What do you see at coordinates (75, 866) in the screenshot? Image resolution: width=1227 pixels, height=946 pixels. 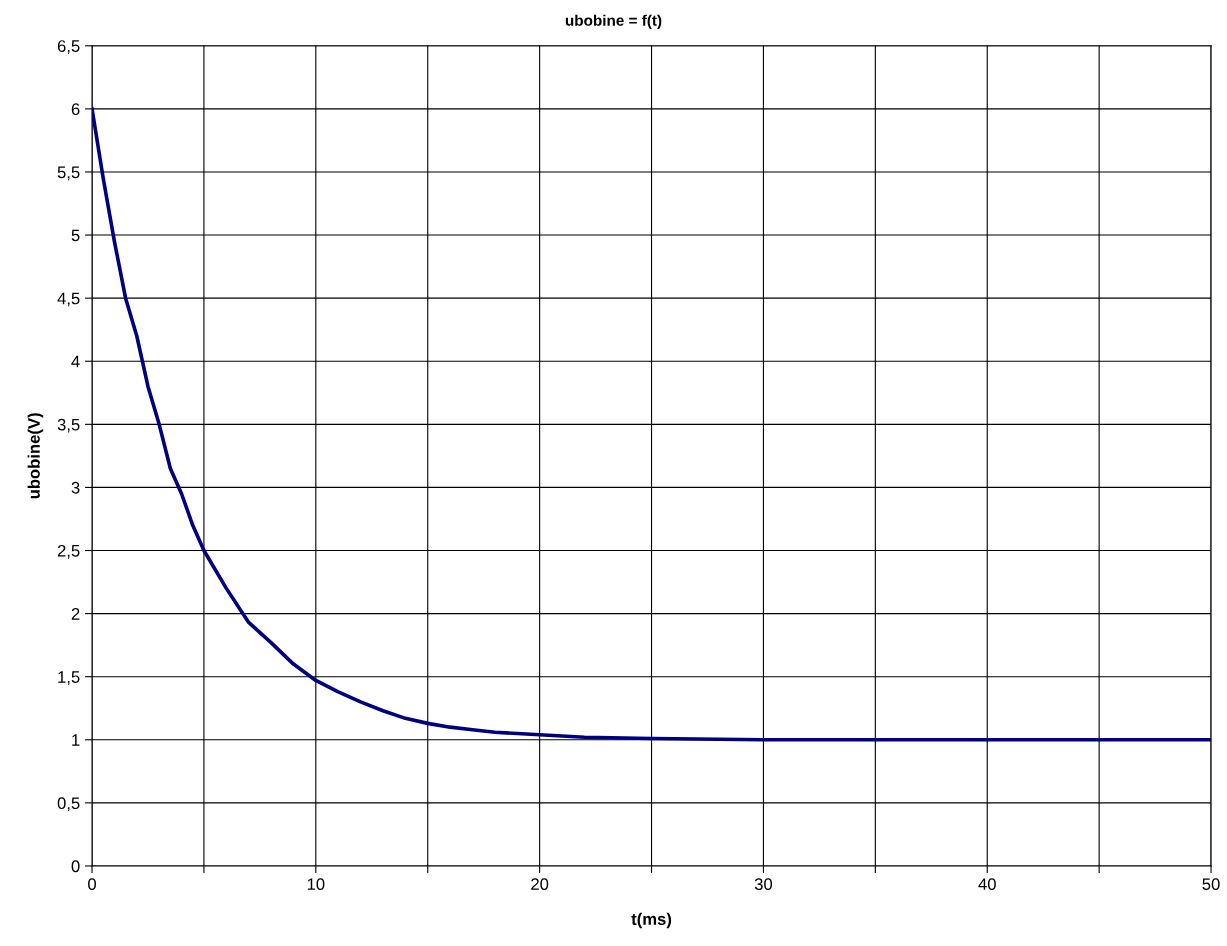 I see `y-tick-label: 0` at bounding box center [75, 866].